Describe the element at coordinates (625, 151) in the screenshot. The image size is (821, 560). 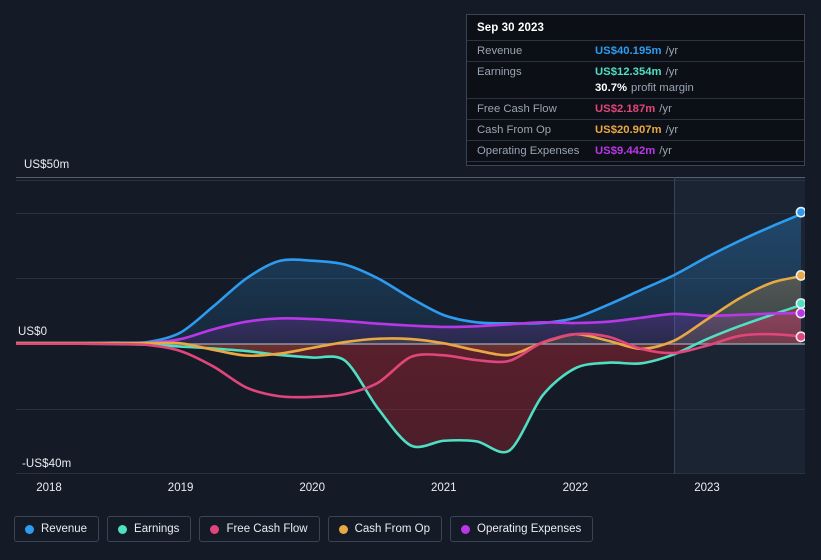
I see `tooltip-value-operating-expenses: US$9.442m` at that location.